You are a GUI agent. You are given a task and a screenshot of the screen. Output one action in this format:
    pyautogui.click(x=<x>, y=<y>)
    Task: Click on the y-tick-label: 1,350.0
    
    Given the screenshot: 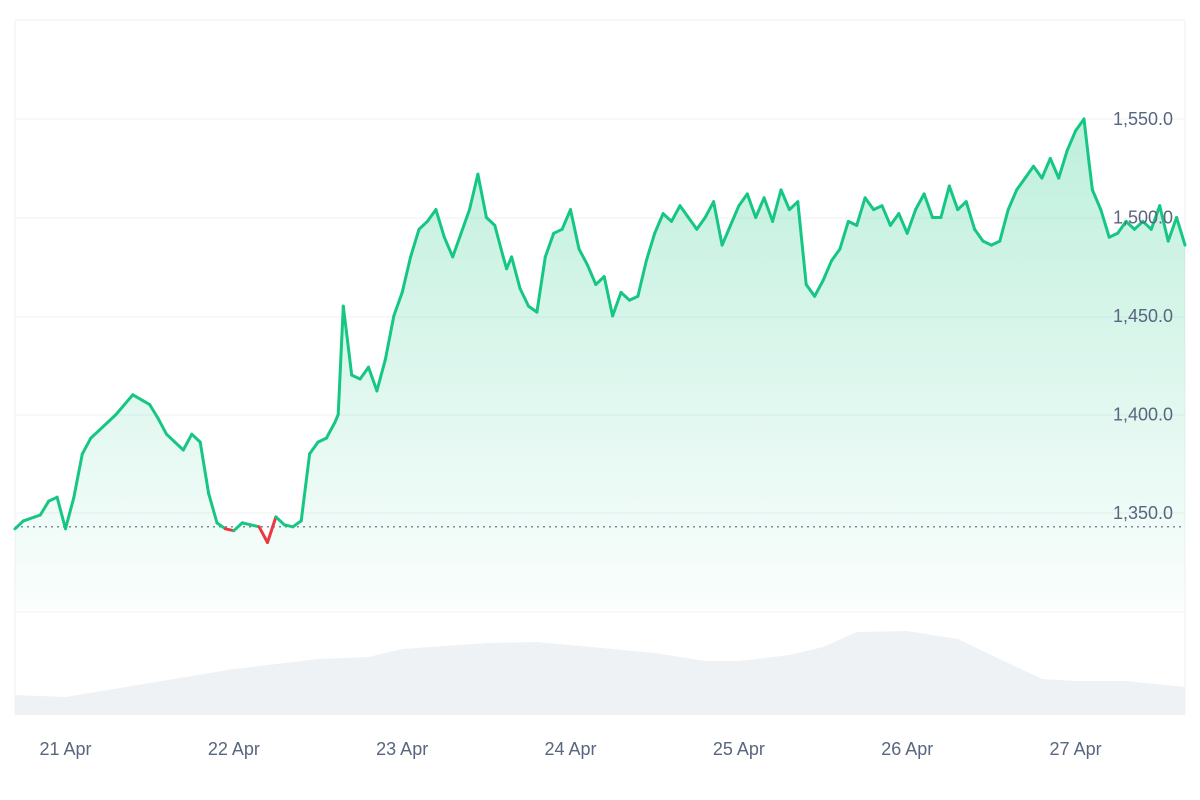 What is the action you would take?
    pyautogui.click(x=1143, y=513)
    